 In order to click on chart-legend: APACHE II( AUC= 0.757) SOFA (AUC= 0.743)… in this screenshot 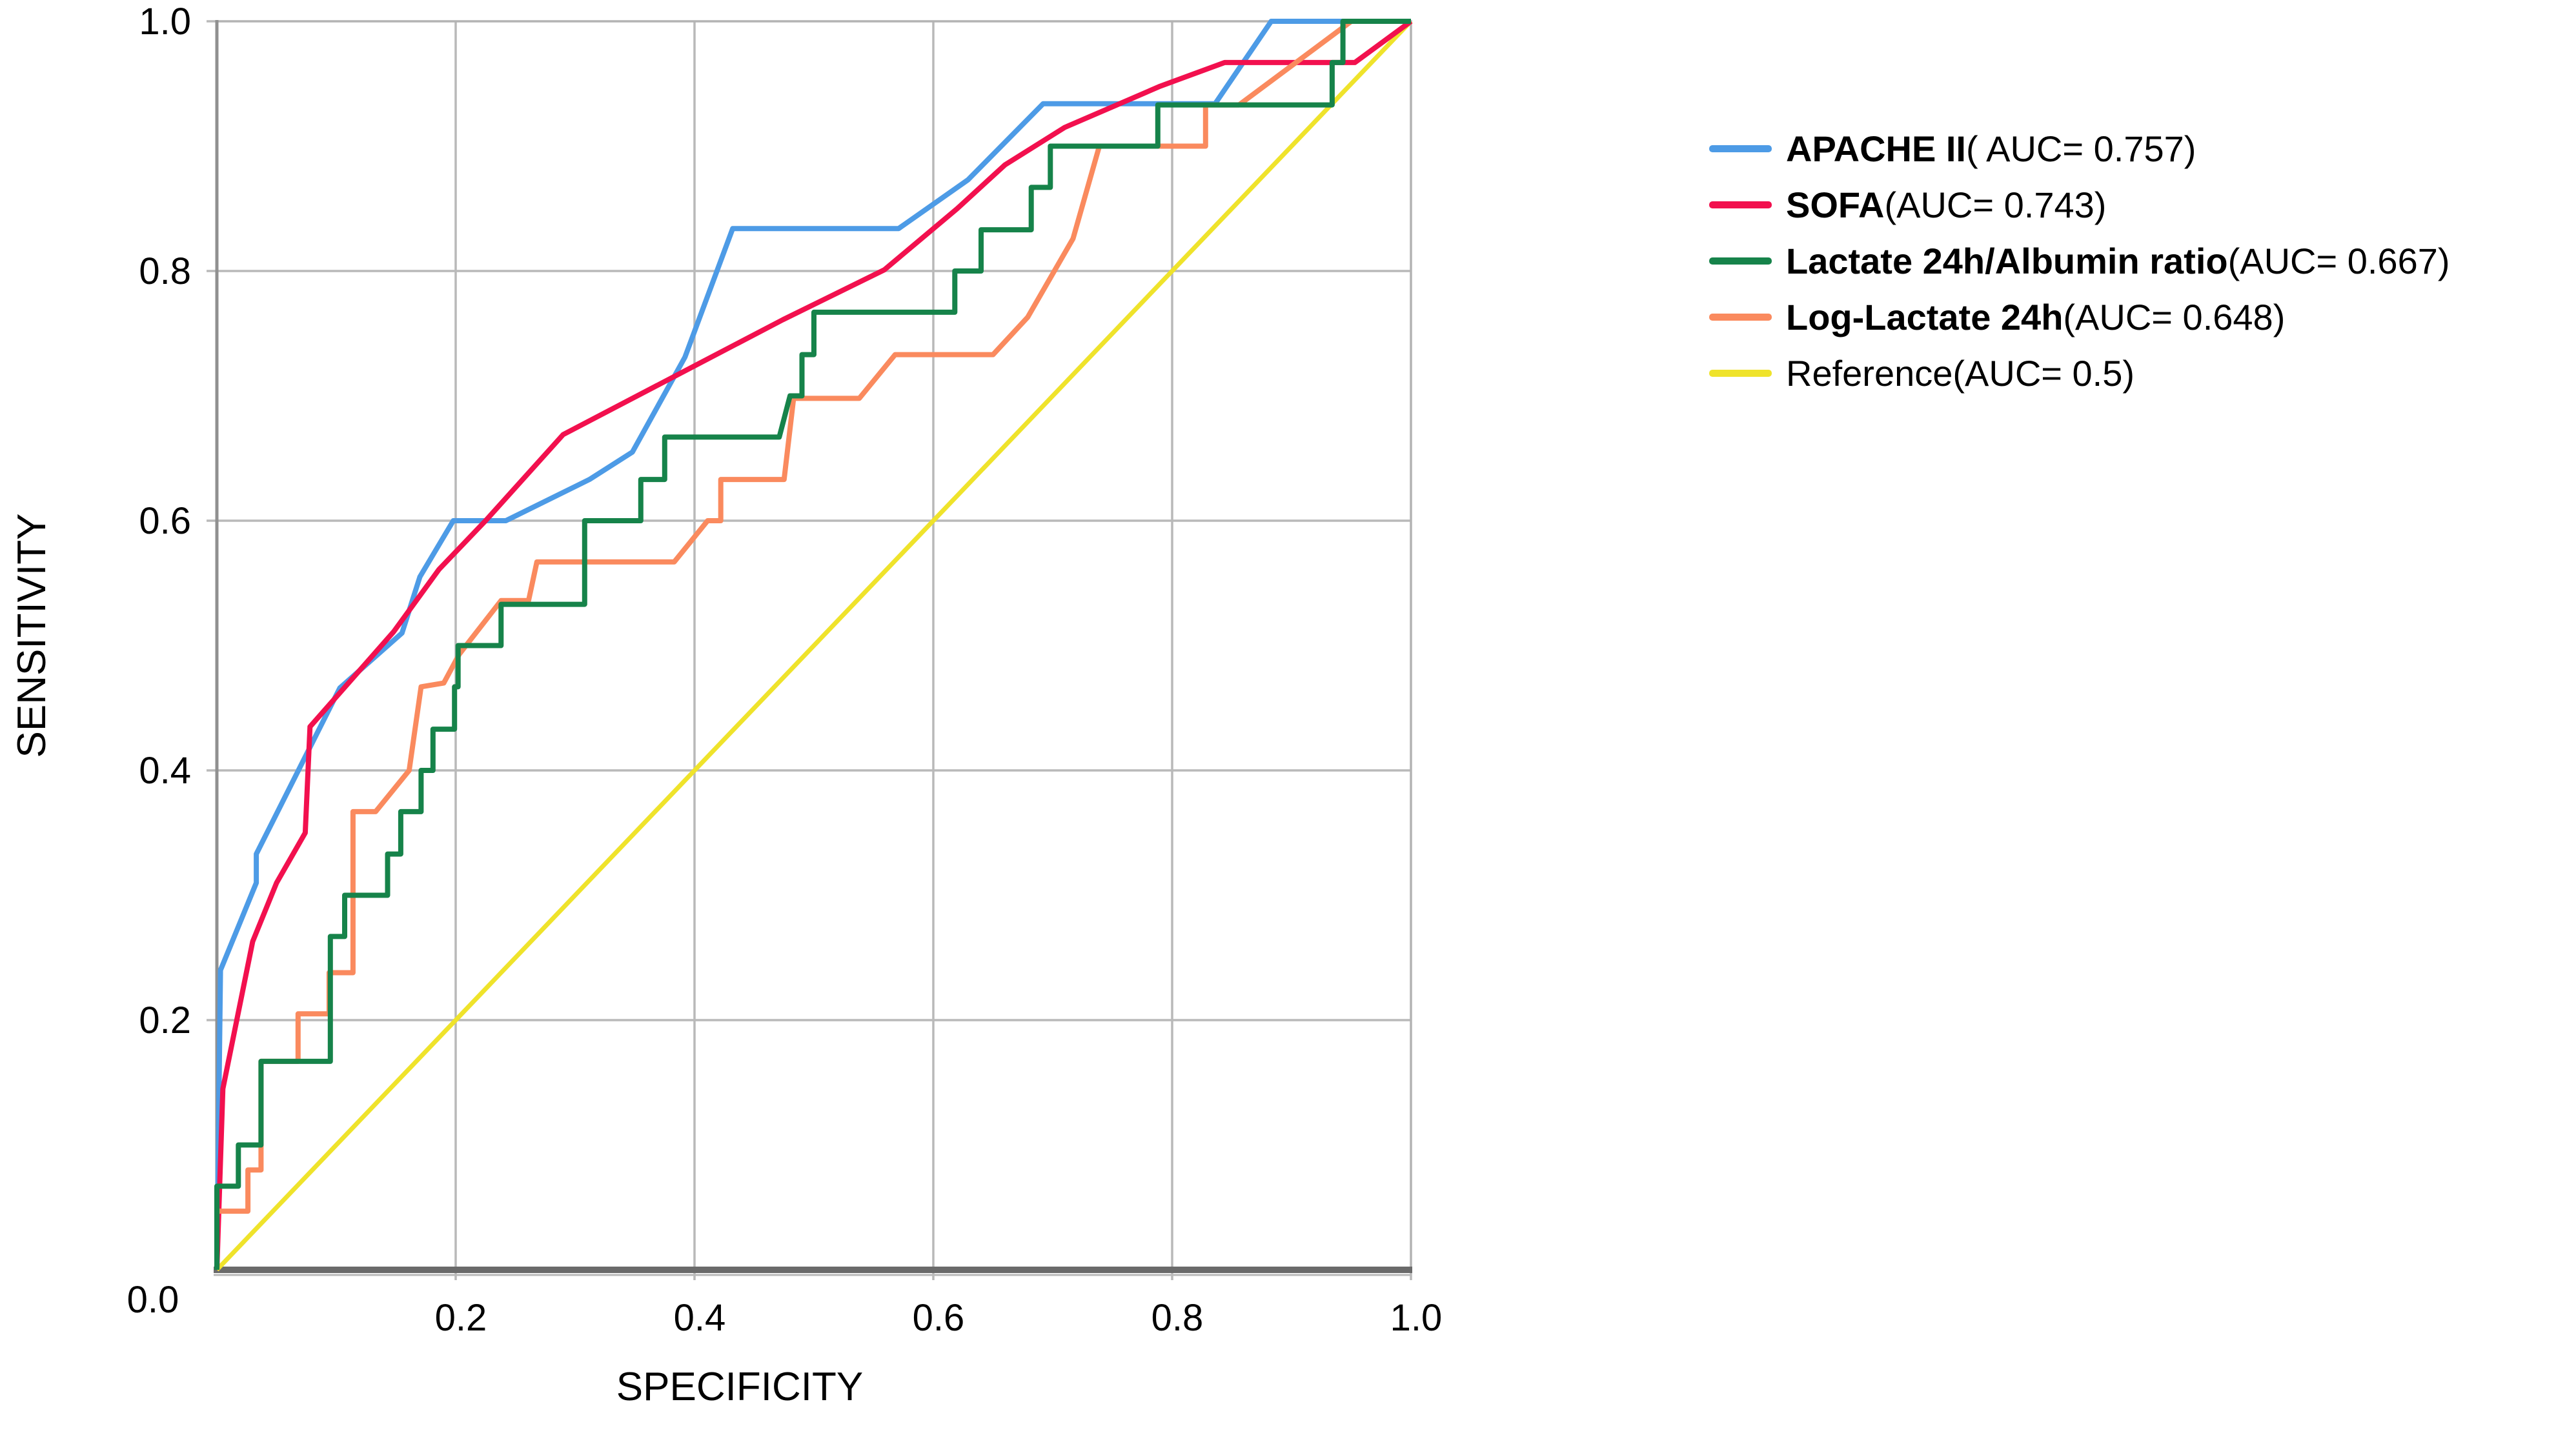, I will do `click(2079, 261)`.